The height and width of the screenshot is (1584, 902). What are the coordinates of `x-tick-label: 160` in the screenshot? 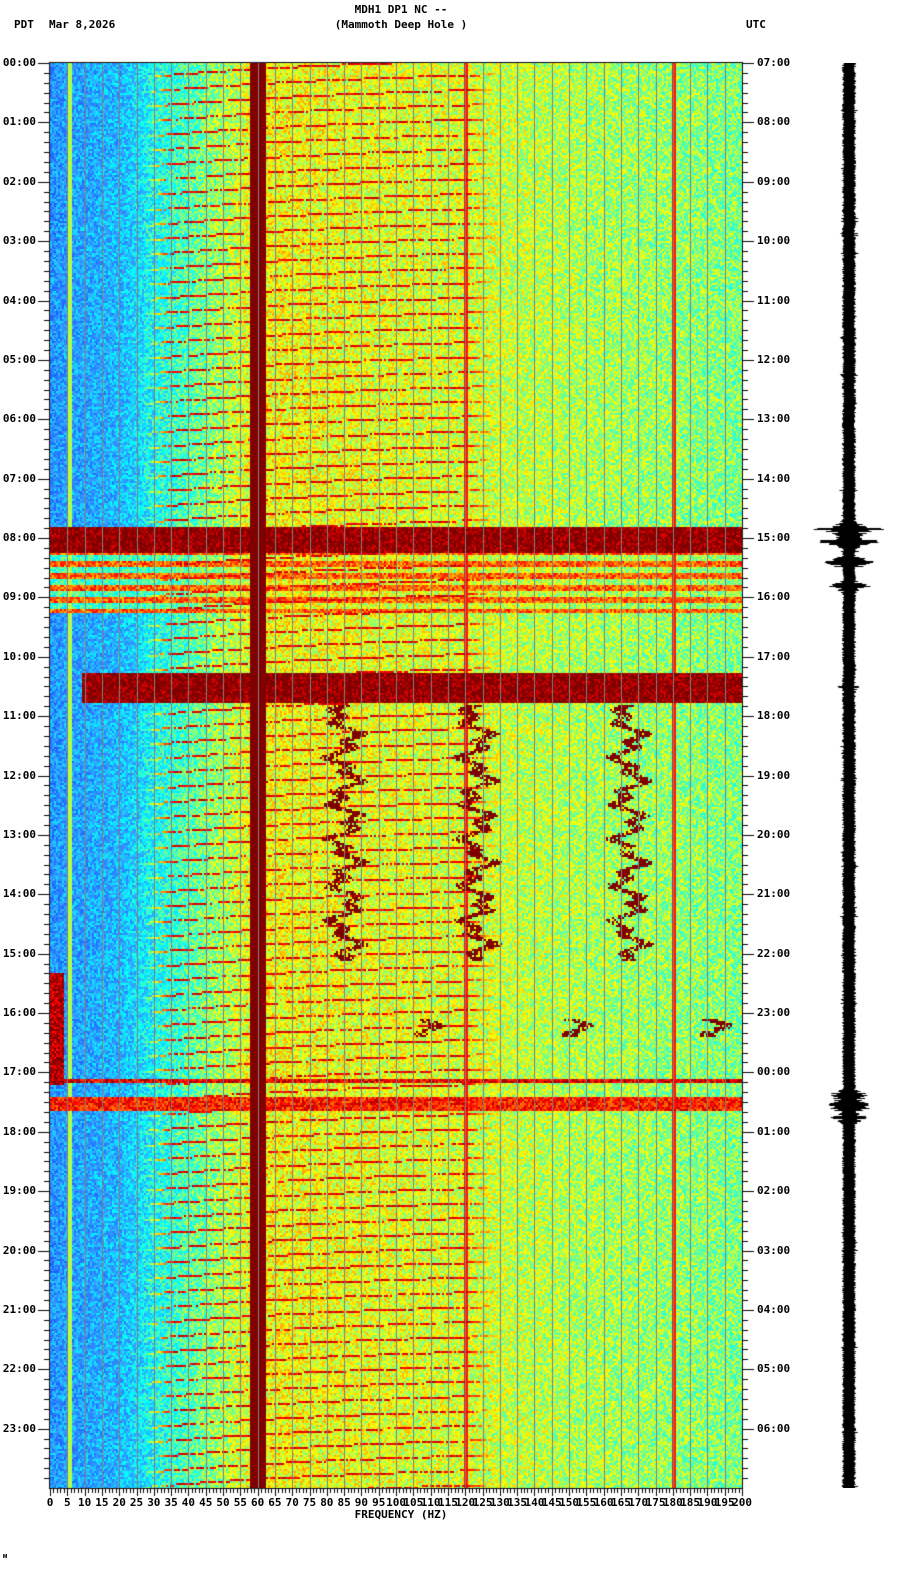 It's located at (603, 1502).